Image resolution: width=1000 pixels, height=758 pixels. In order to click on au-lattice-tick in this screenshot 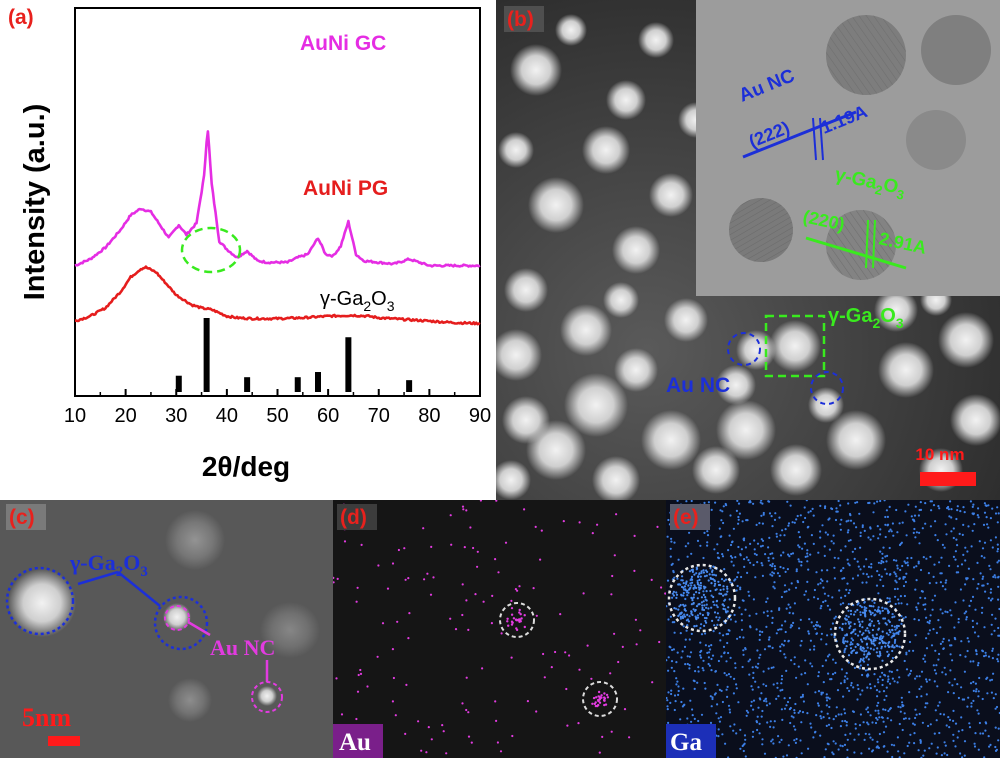, I will do `click(821, 139)`.